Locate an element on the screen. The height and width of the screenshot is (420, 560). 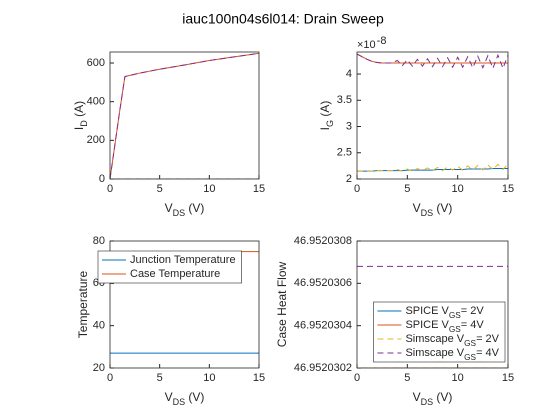
y-tick-label: 46.9520306 is located at coordinates (323, 283).